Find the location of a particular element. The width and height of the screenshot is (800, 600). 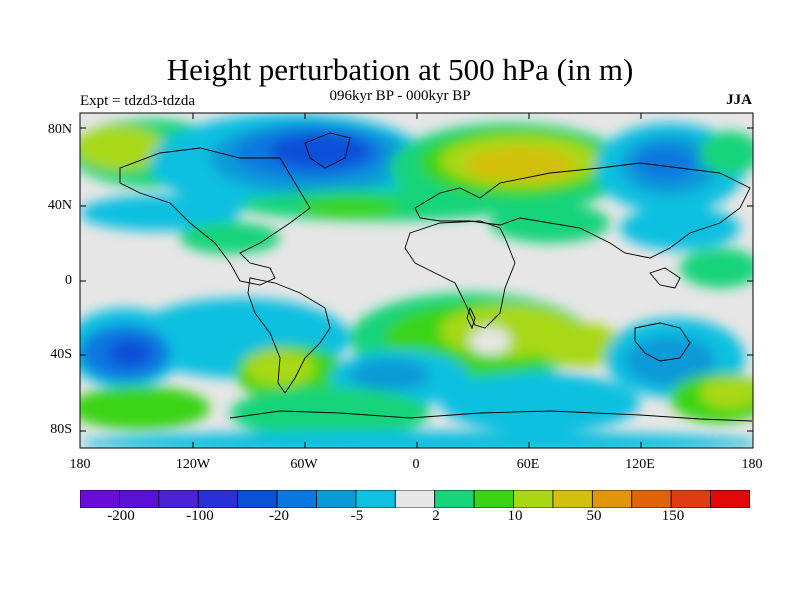

lat-label: 80S is located at coordinates (61, 429).